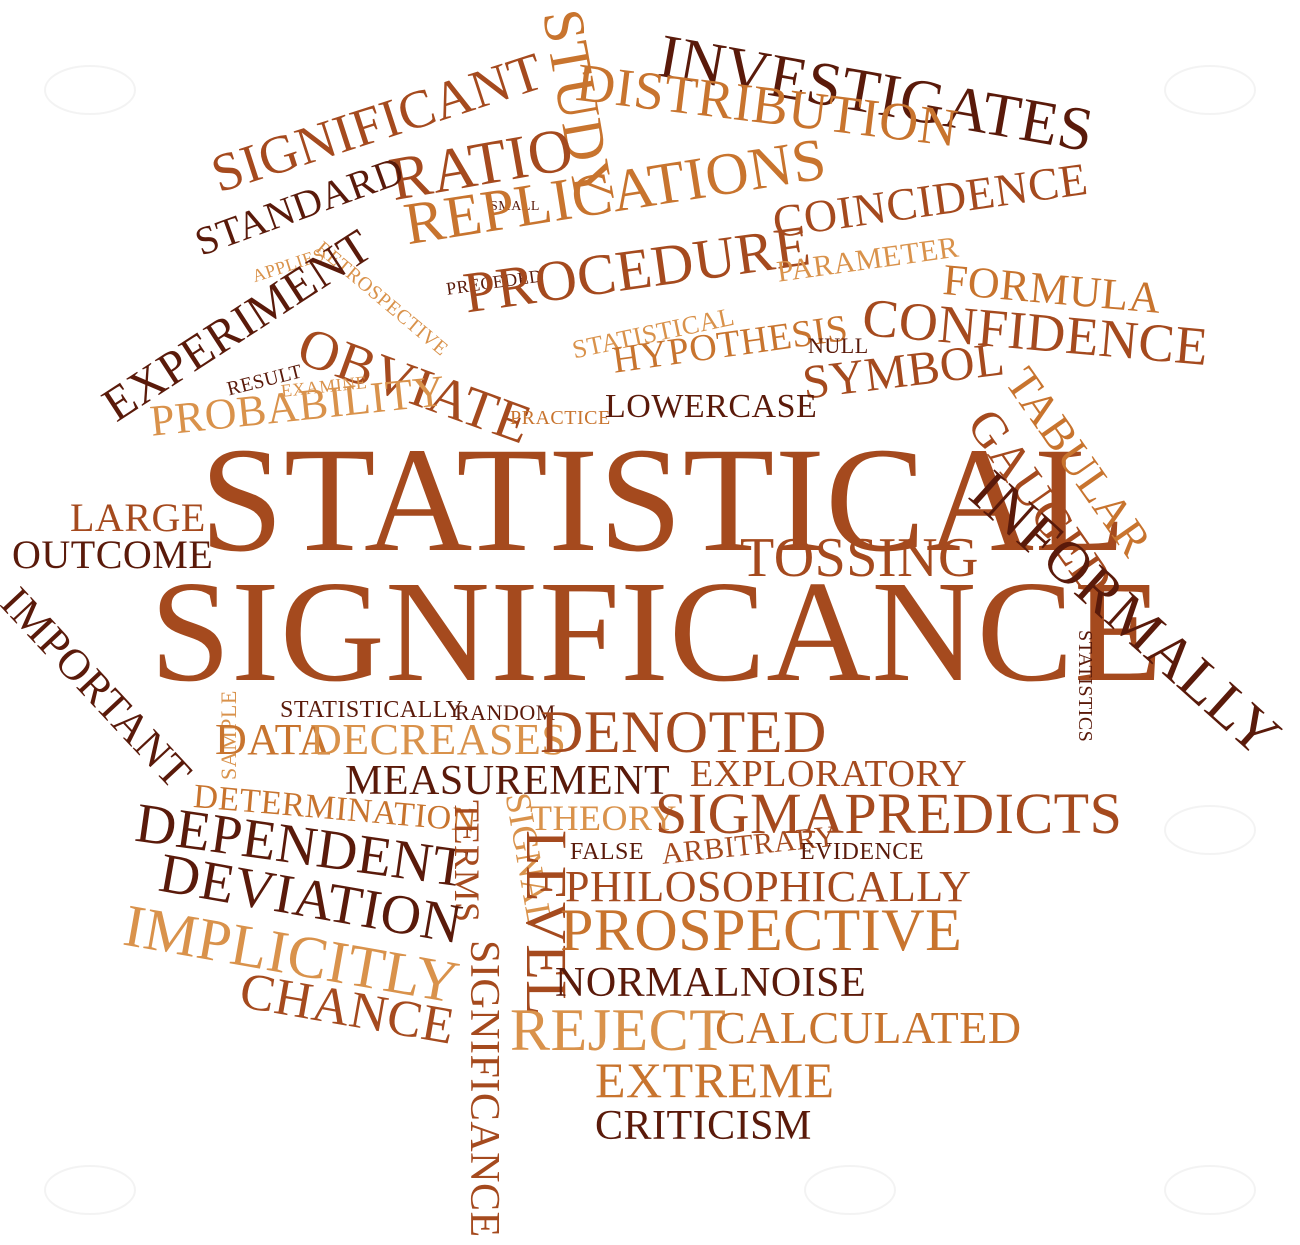  Describe the element at coordinates (761, 930) in the screenshot. I see `word-prospective: PROSPECTIVE` at that location.